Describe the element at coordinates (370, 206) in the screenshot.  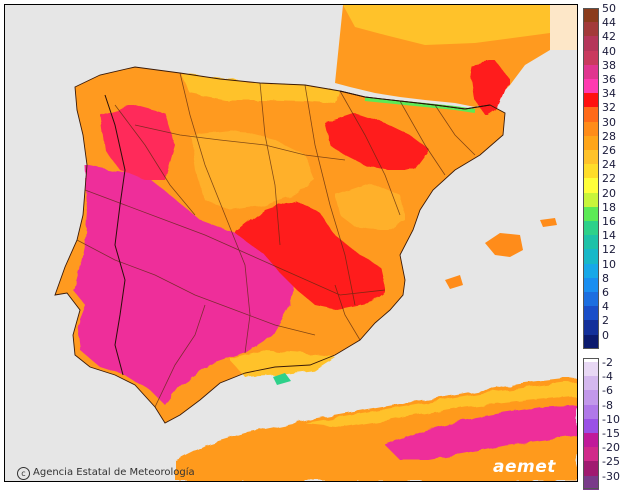
I see `mild-zone-eastern-mountains` at that location.